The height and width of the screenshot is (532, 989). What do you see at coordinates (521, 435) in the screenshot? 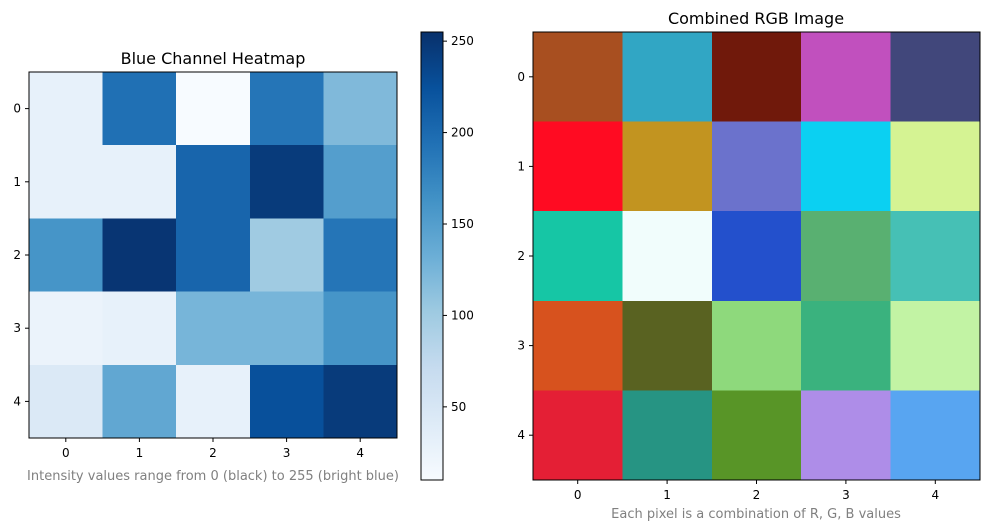
I see `rgb-image-y-tick-label: 4` at bounding box center [521, 435].